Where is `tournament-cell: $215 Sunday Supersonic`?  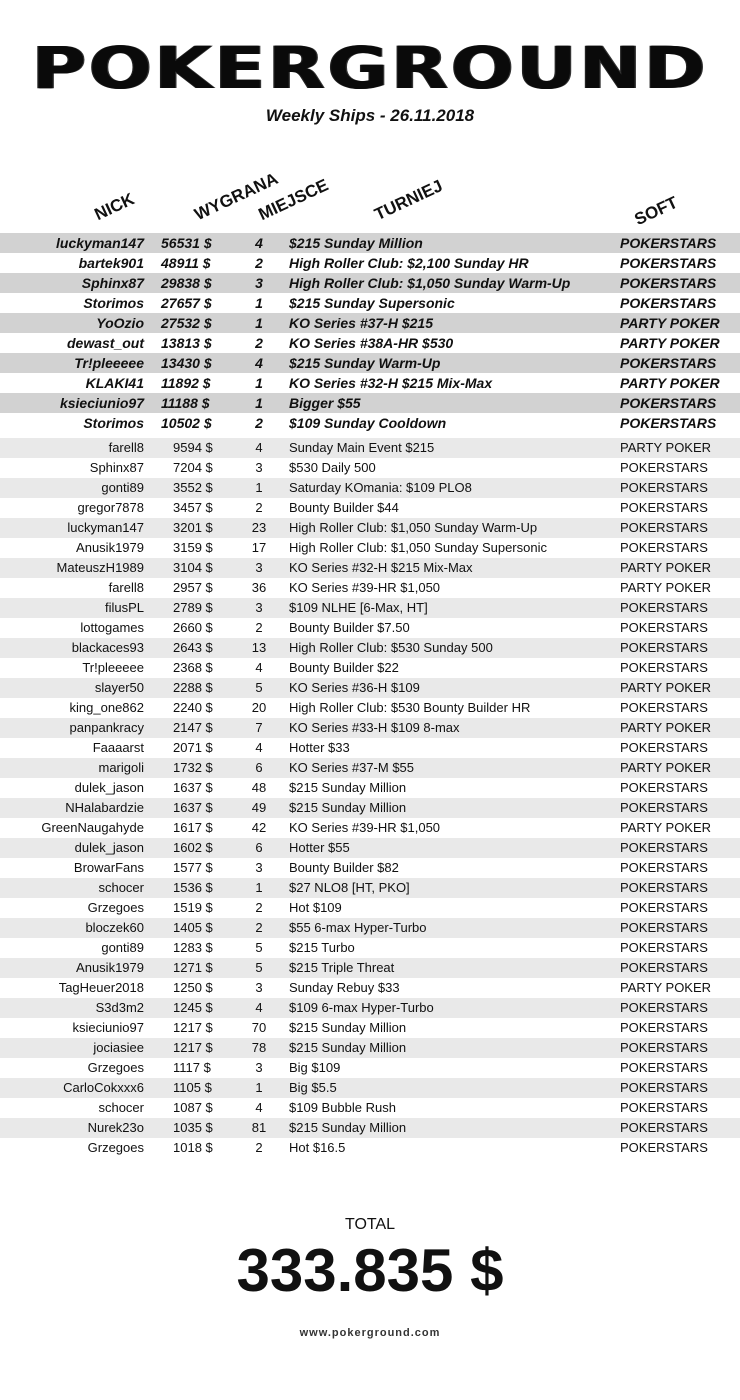
tournament-cell: $215 Sunday Supersonic is located at coordinates (372, 303).